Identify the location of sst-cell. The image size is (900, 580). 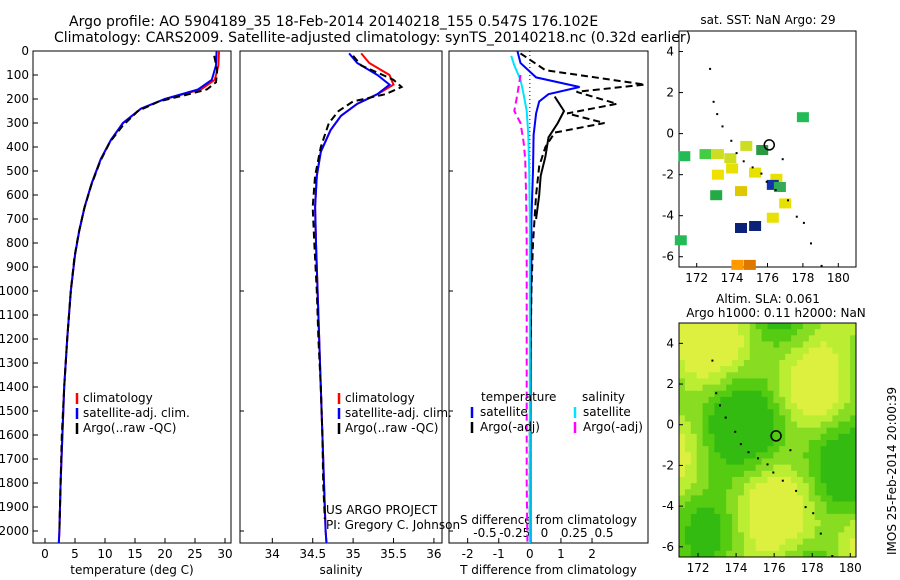
(755, 226).